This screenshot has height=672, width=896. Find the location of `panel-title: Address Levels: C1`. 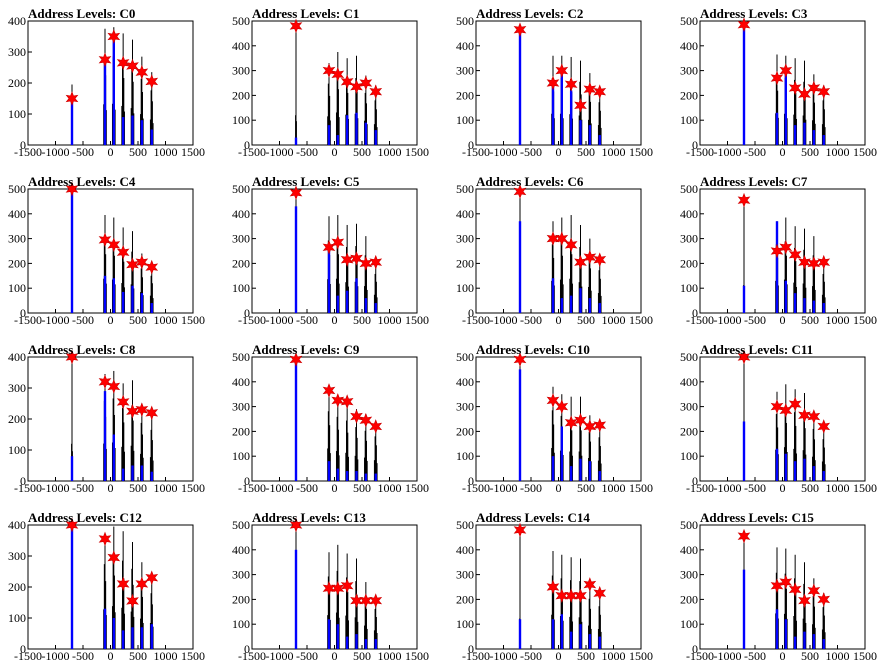

panel-title: Address Levels: C1 is located at coordinates (306, 13).